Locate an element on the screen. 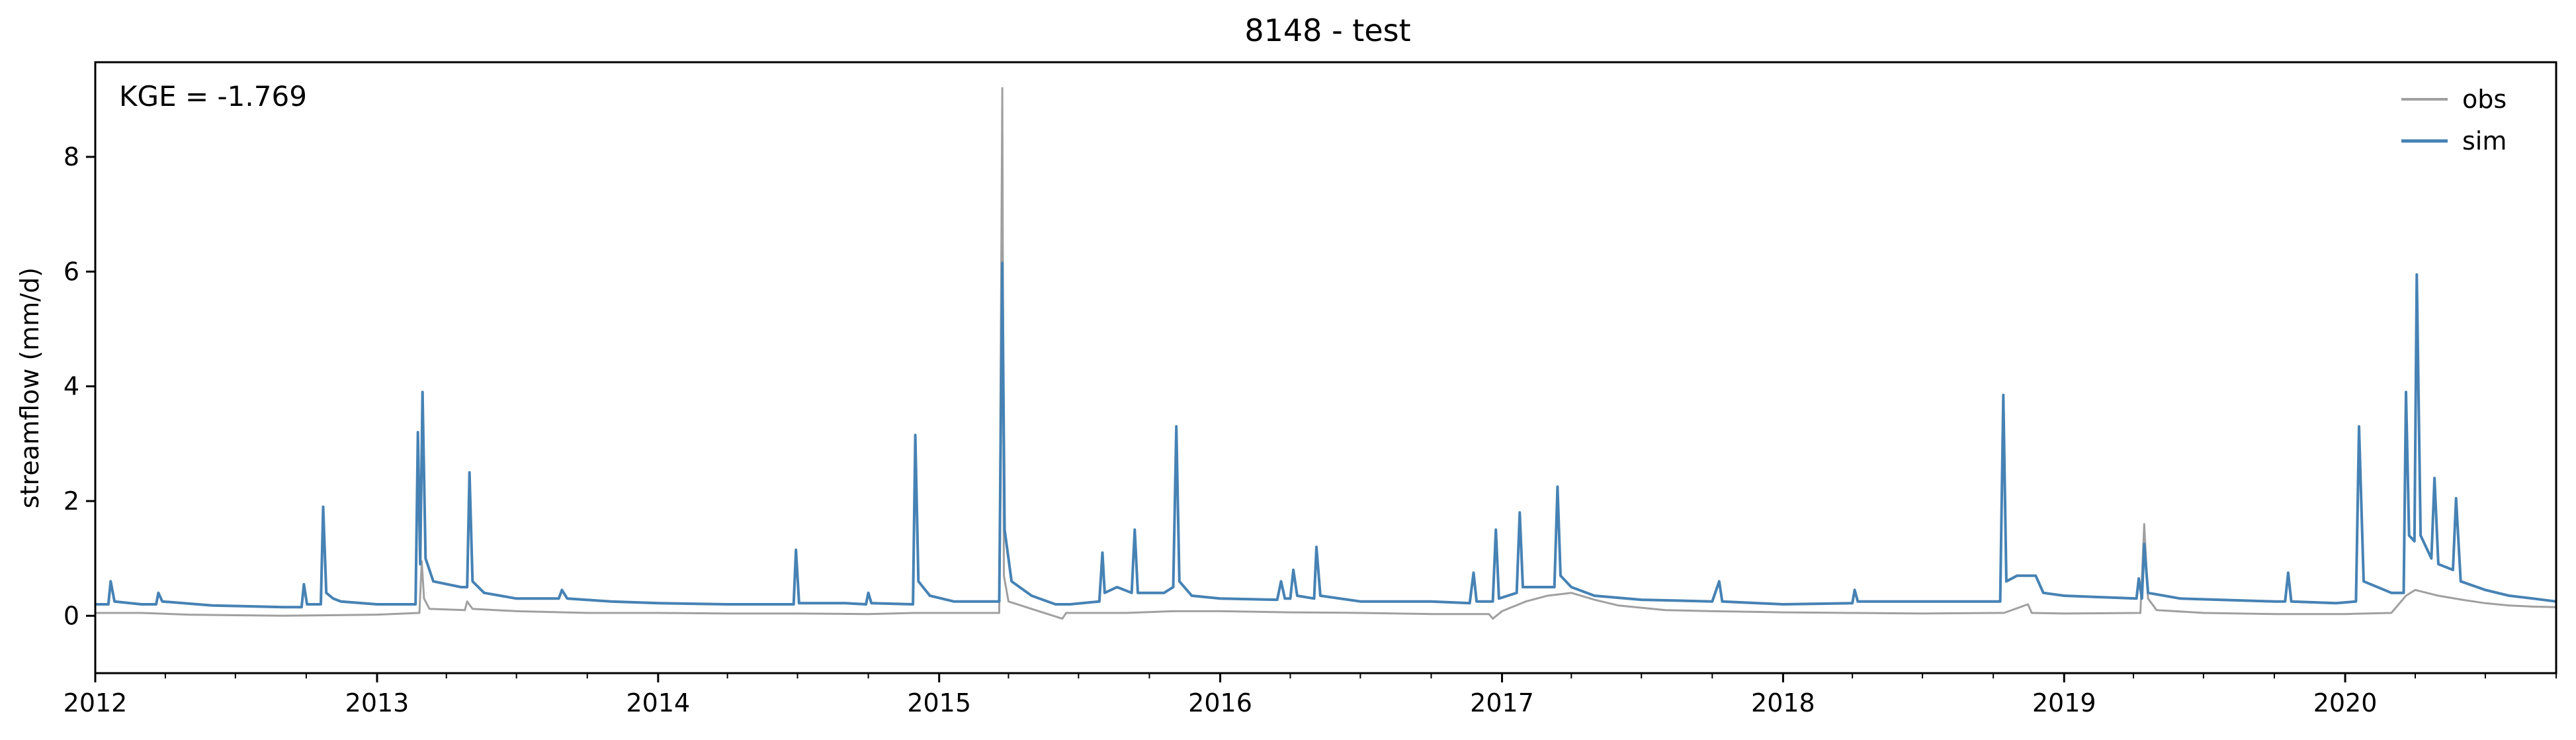 The width and height of the screenshot is (2576, 740). chart-title: 8148 - test is located at coordinates (1327, 30).